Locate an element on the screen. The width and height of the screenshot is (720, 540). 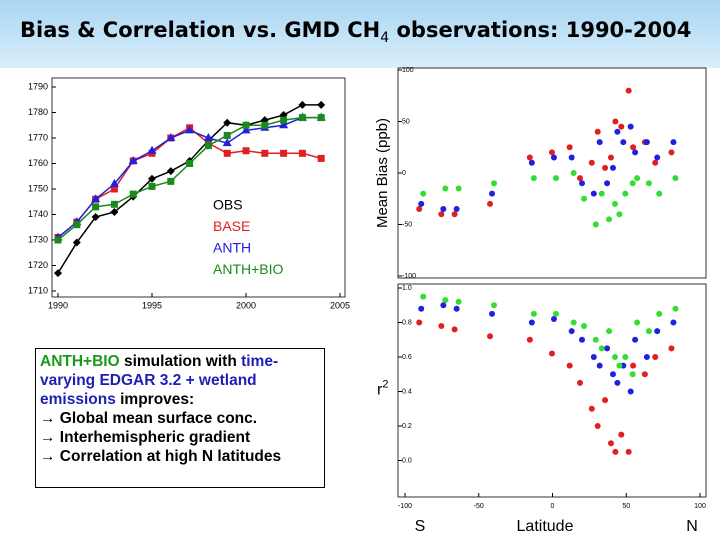
x-tick-label: 2005 is located at coordinates (340, 305).